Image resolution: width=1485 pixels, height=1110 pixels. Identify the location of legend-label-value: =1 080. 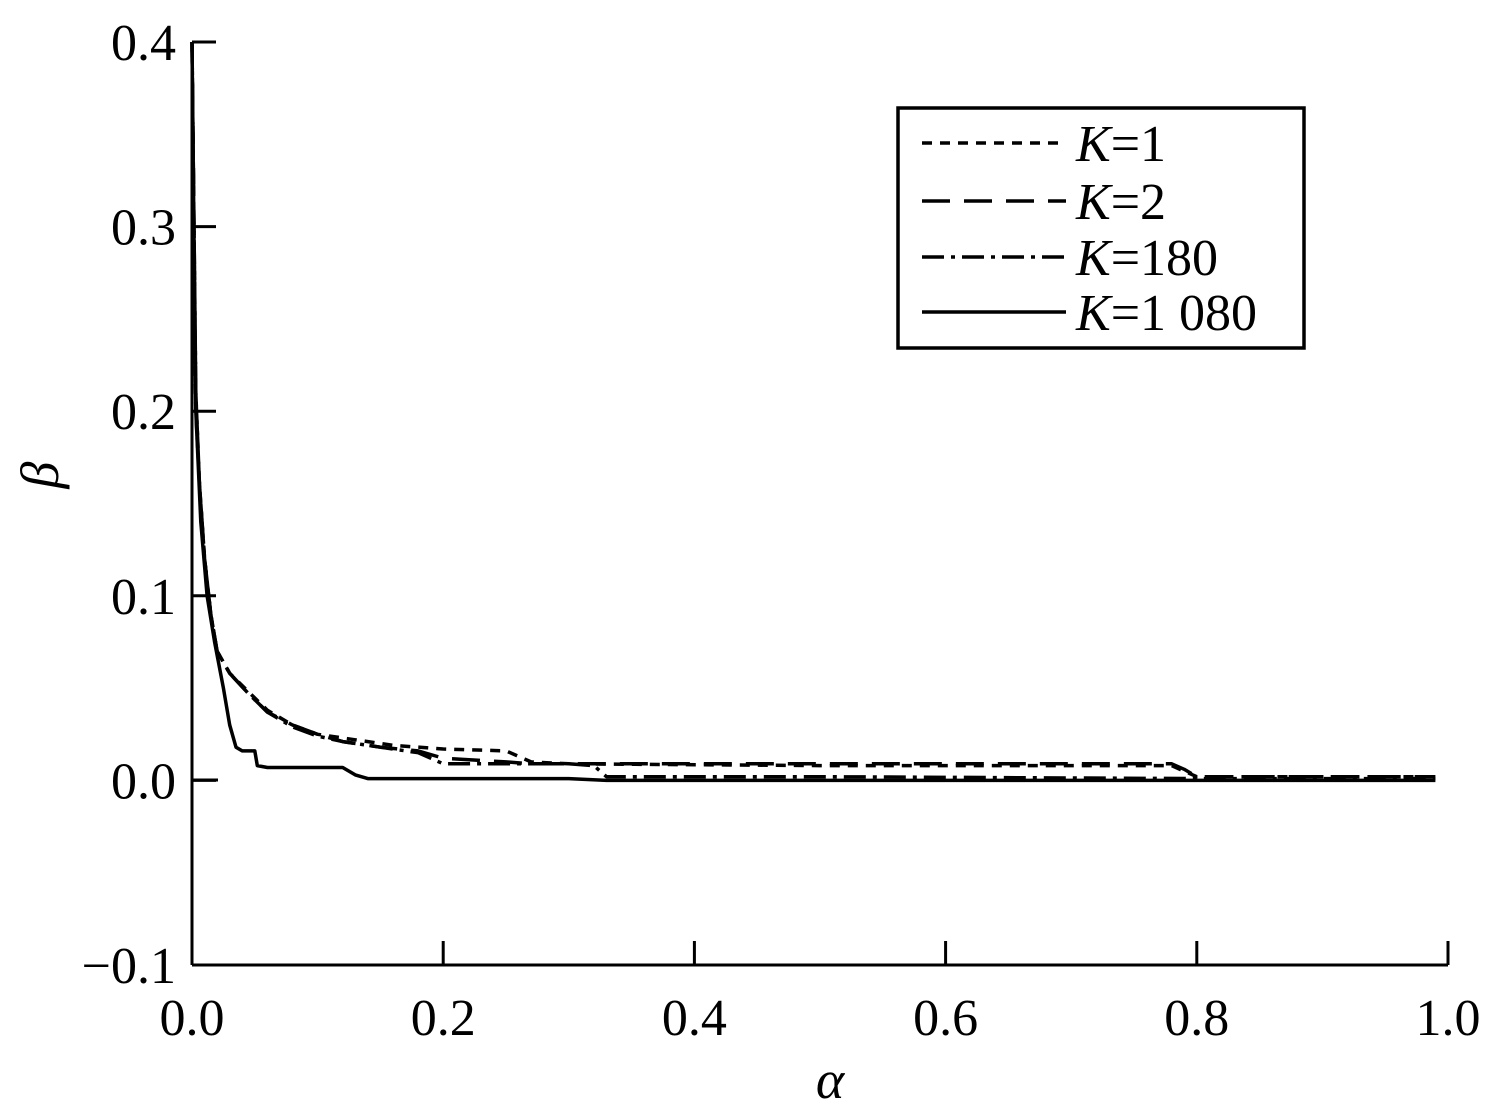
(1184, 313).